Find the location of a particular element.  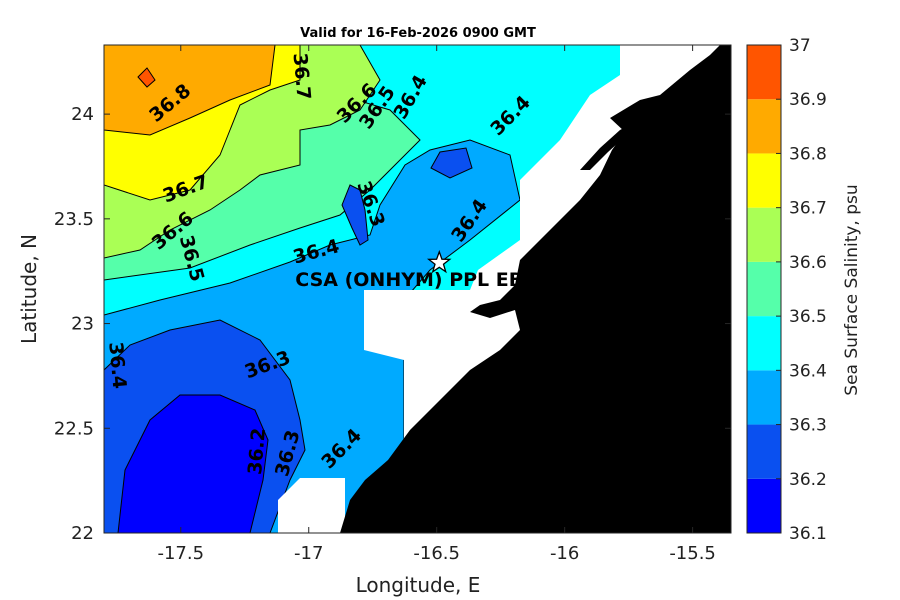

contour-label: 36.4 is located at coordinates (117, 365).